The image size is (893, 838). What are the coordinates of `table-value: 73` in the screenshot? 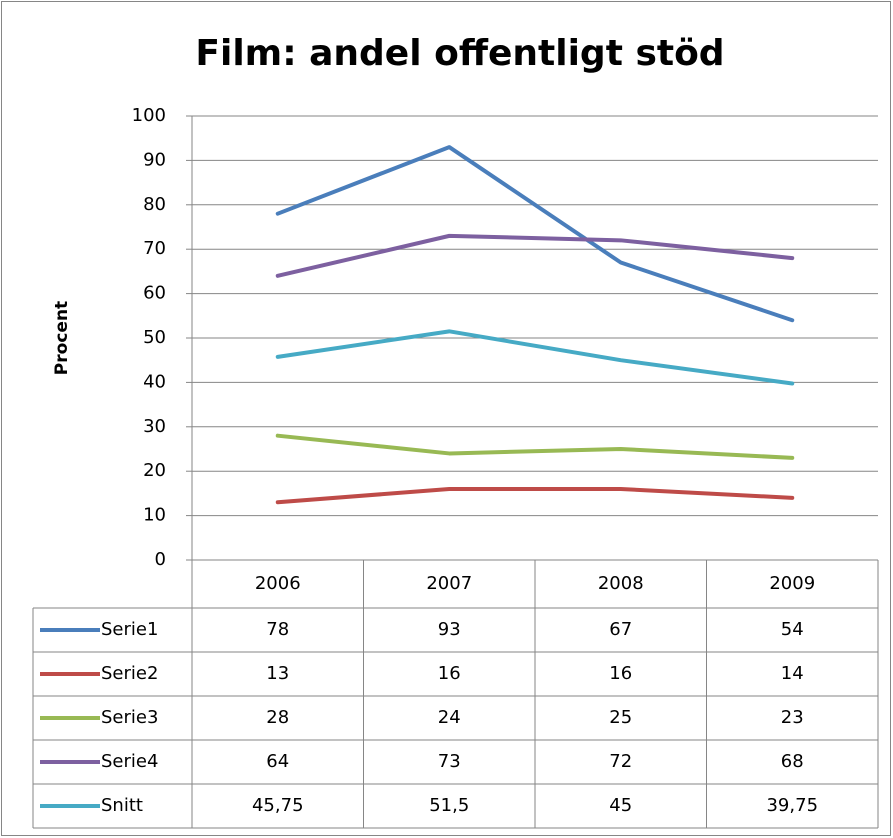 It's located at (449, 761).